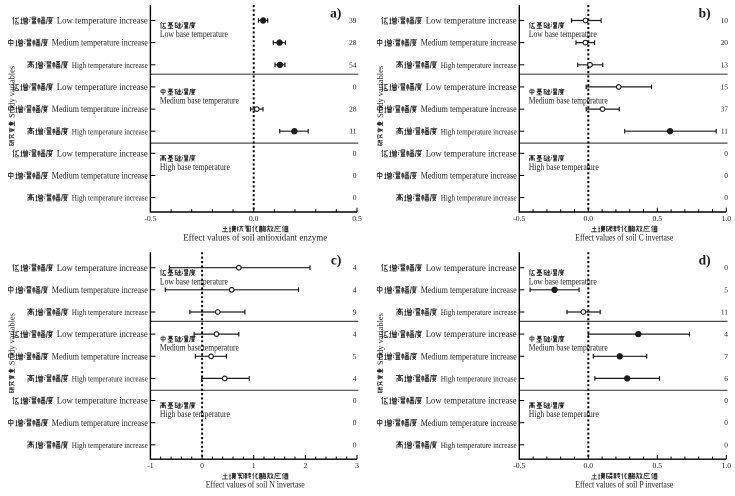  Describe the element at coordinates (725, 86) in the screenshot. I see `svg-text: 15` at that location.